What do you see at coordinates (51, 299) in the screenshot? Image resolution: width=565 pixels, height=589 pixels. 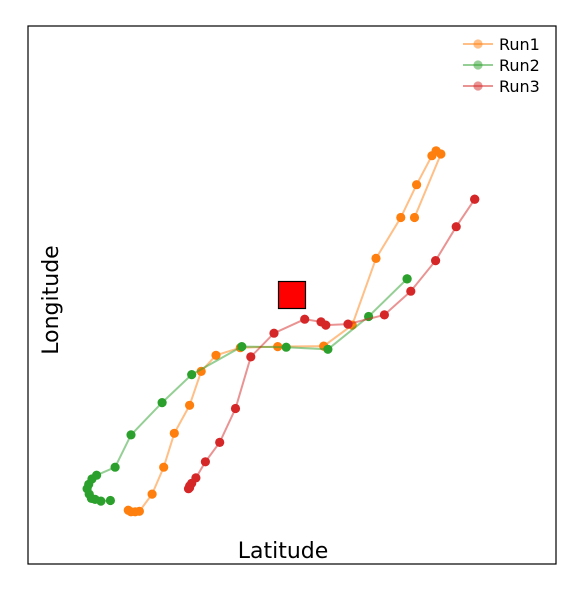 I see `y-axis-label: Longitude` at bounding box center [51, 299].